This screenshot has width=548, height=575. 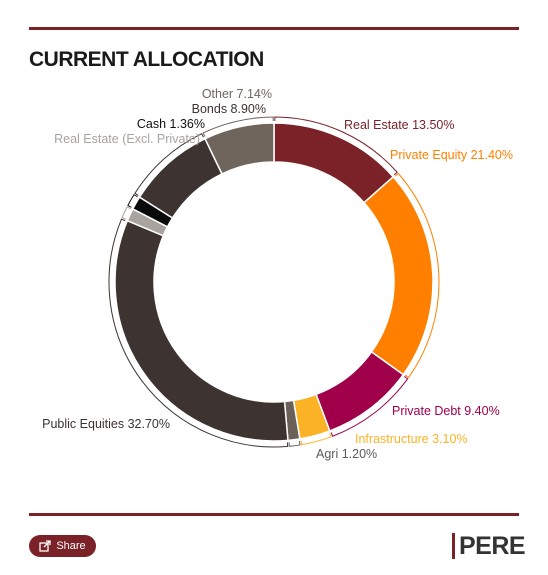 What do you see at coordinates (169, 164) in the screenshot?
I see `bracket-bonds` at bounding box center [169, 164].